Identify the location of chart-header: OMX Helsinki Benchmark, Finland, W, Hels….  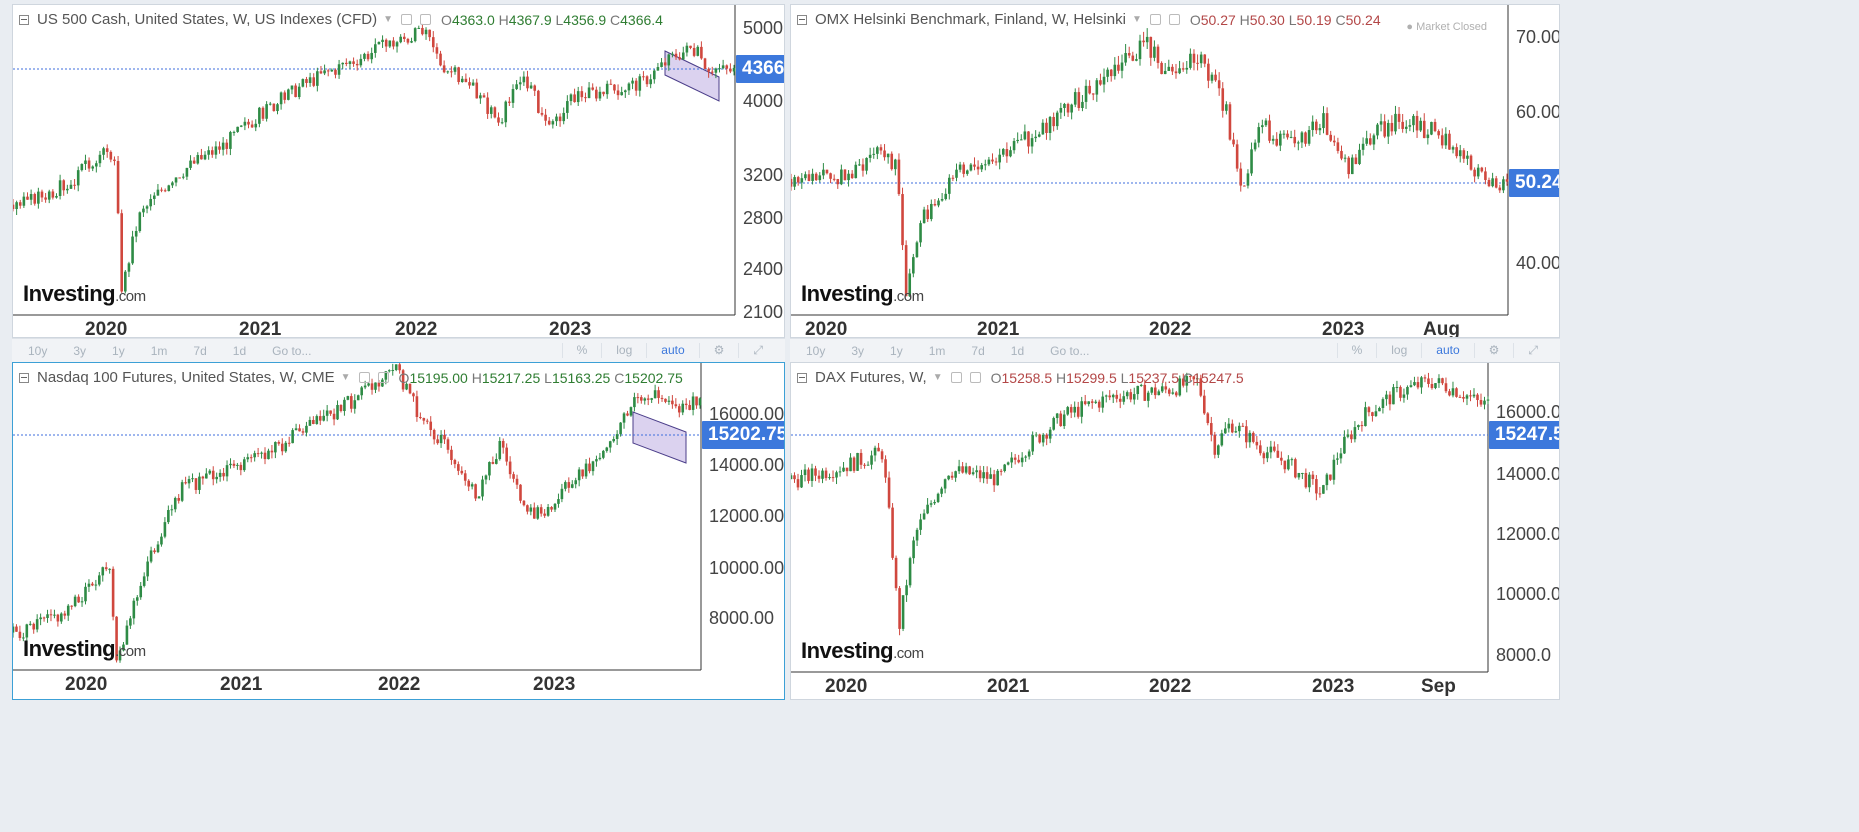
(1089, 19).